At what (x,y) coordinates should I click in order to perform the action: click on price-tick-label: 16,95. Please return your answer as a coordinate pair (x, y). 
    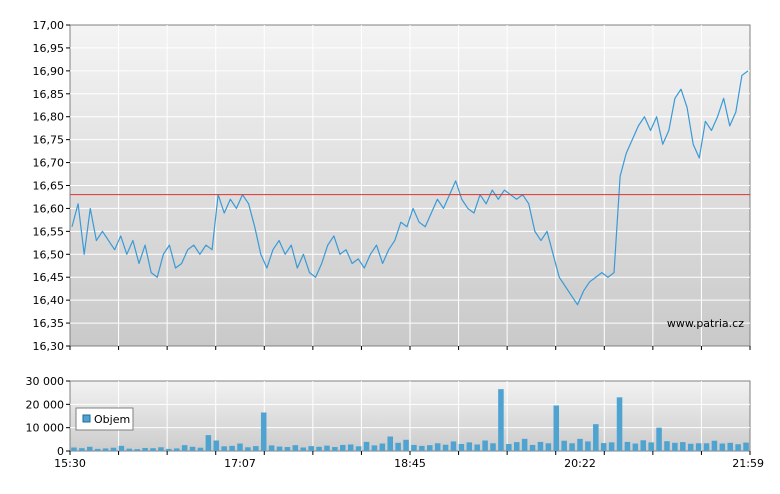
    Looking at the image, I should click on (49, 48).